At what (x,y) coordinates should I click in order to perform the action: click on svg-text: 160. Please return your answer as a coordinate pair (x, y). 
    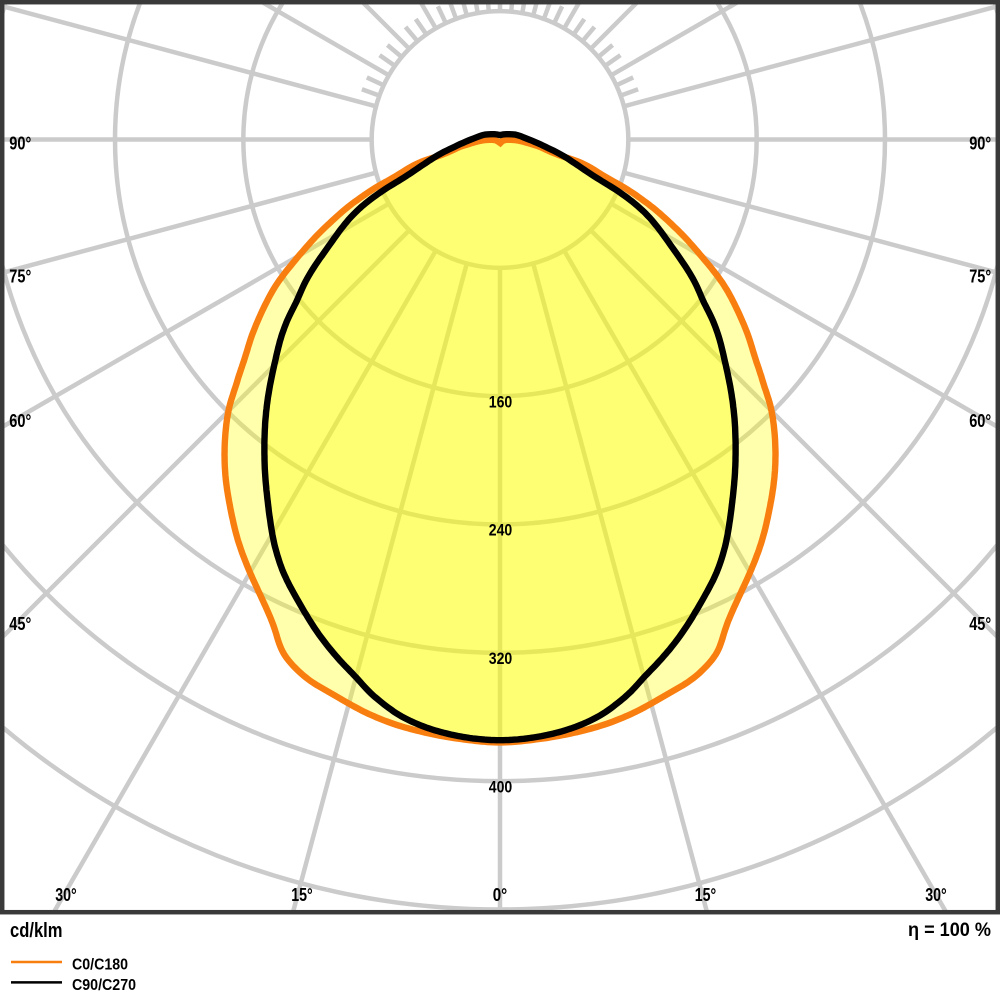
    Looking at the image, I should click on (501, 401).